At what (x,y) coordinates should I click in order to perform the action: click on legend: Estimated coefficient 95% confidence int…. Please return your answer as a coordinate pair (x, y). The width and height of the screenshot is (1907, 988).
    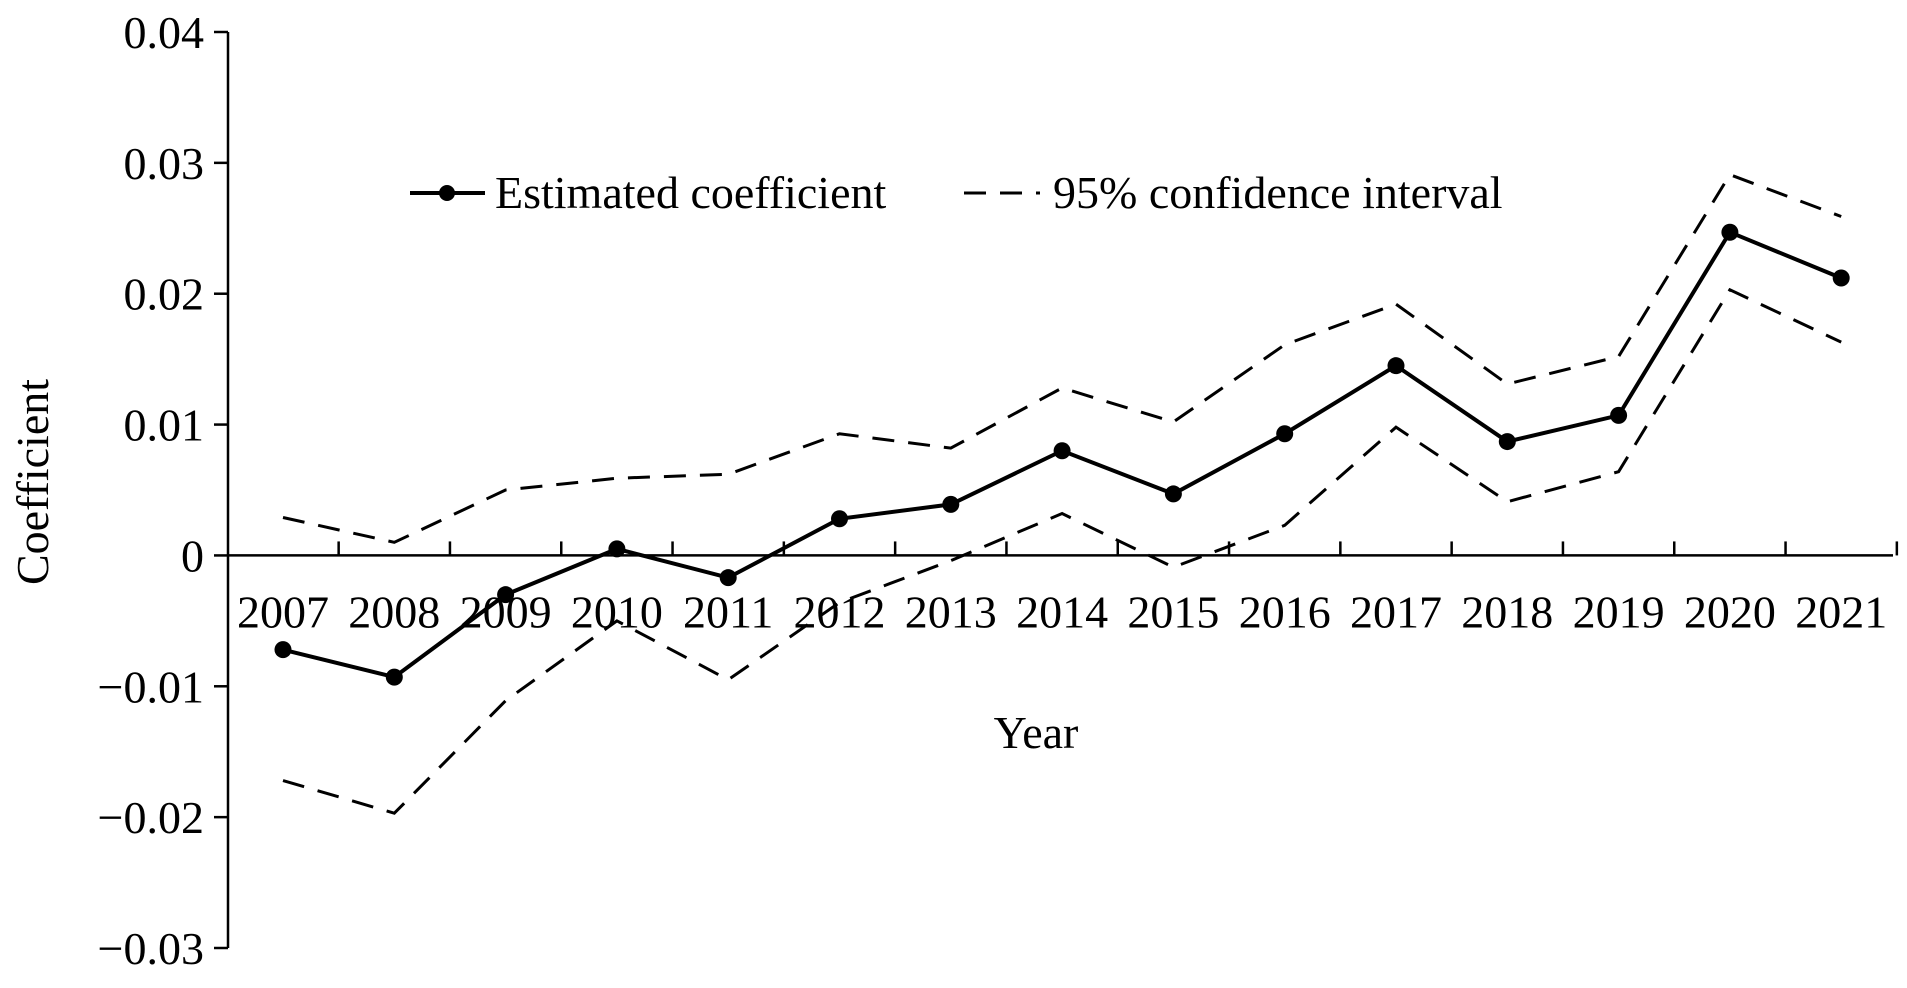
    Looking at the image, I should click on (956, 192).